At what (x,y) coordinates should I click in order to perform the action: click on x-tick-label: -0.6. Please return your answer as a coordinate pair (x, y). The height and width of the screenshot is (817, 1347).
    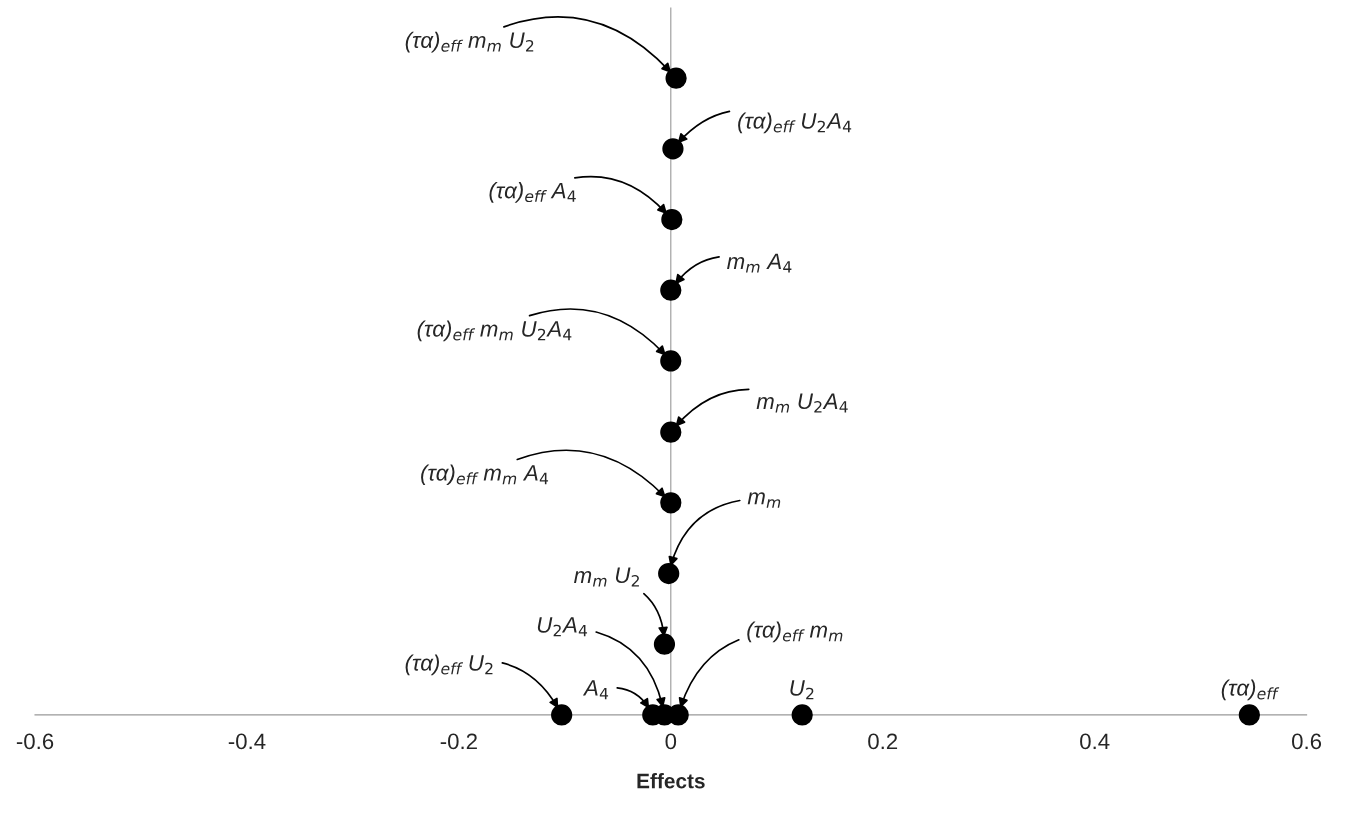
    Looking at the image, I should click on (35, 741).